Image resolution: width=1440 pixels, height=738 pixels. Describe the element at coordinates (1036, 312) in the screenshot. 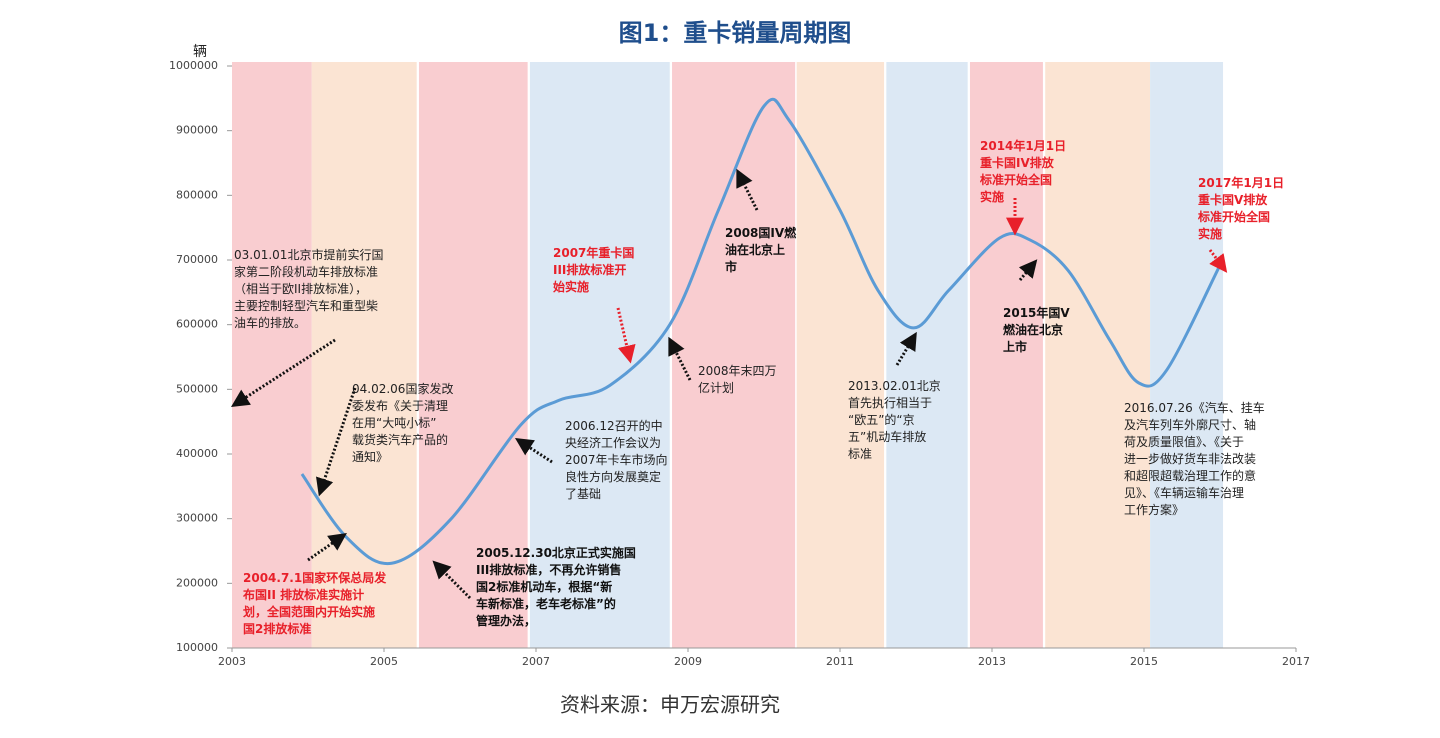

I see `annotation-line: 2015年国Ⅴ` at that location.